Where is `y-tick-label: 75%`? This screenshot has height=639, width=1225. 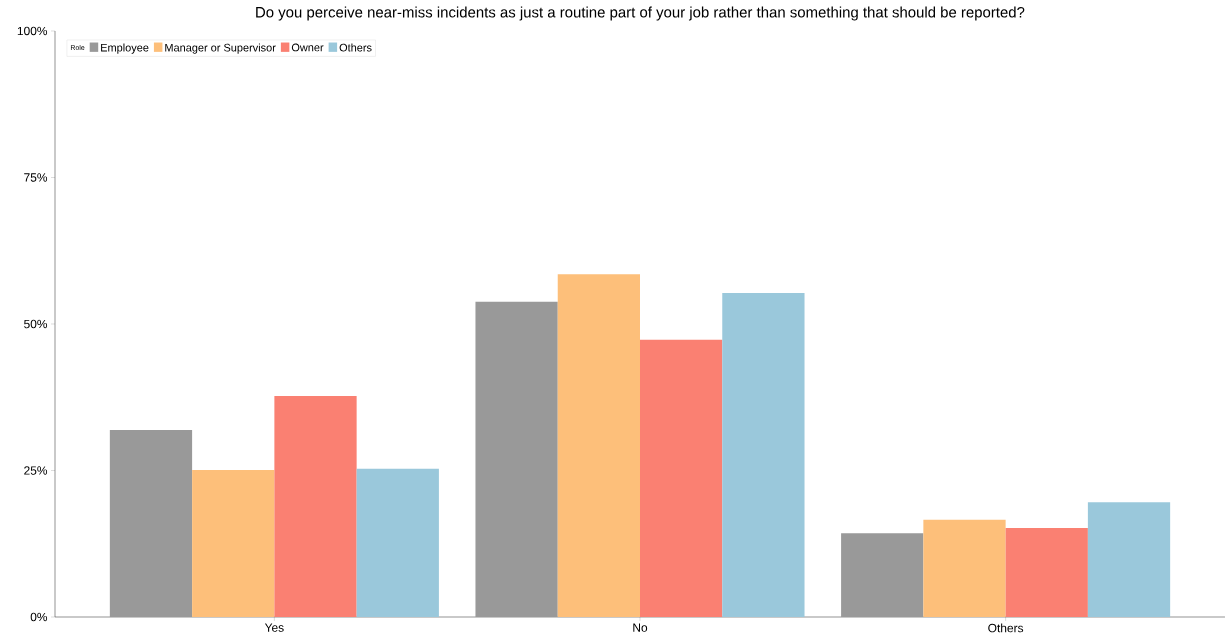
y-tick-label: 75% is located at coordinates (36, 177).